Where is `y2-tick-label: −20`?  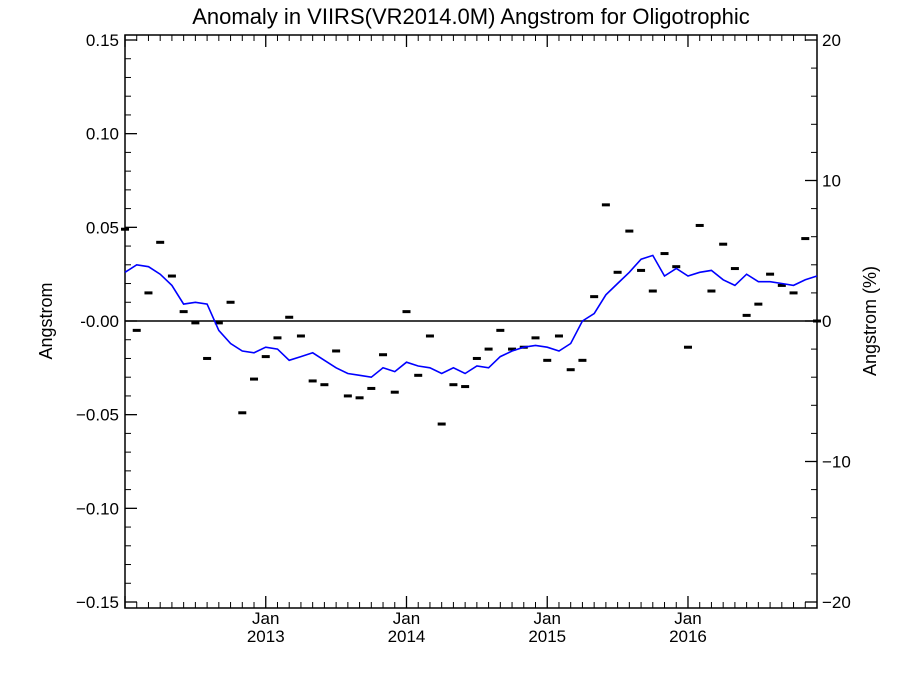 y2-tick-label: −20 is located at coordinates (836, 602).